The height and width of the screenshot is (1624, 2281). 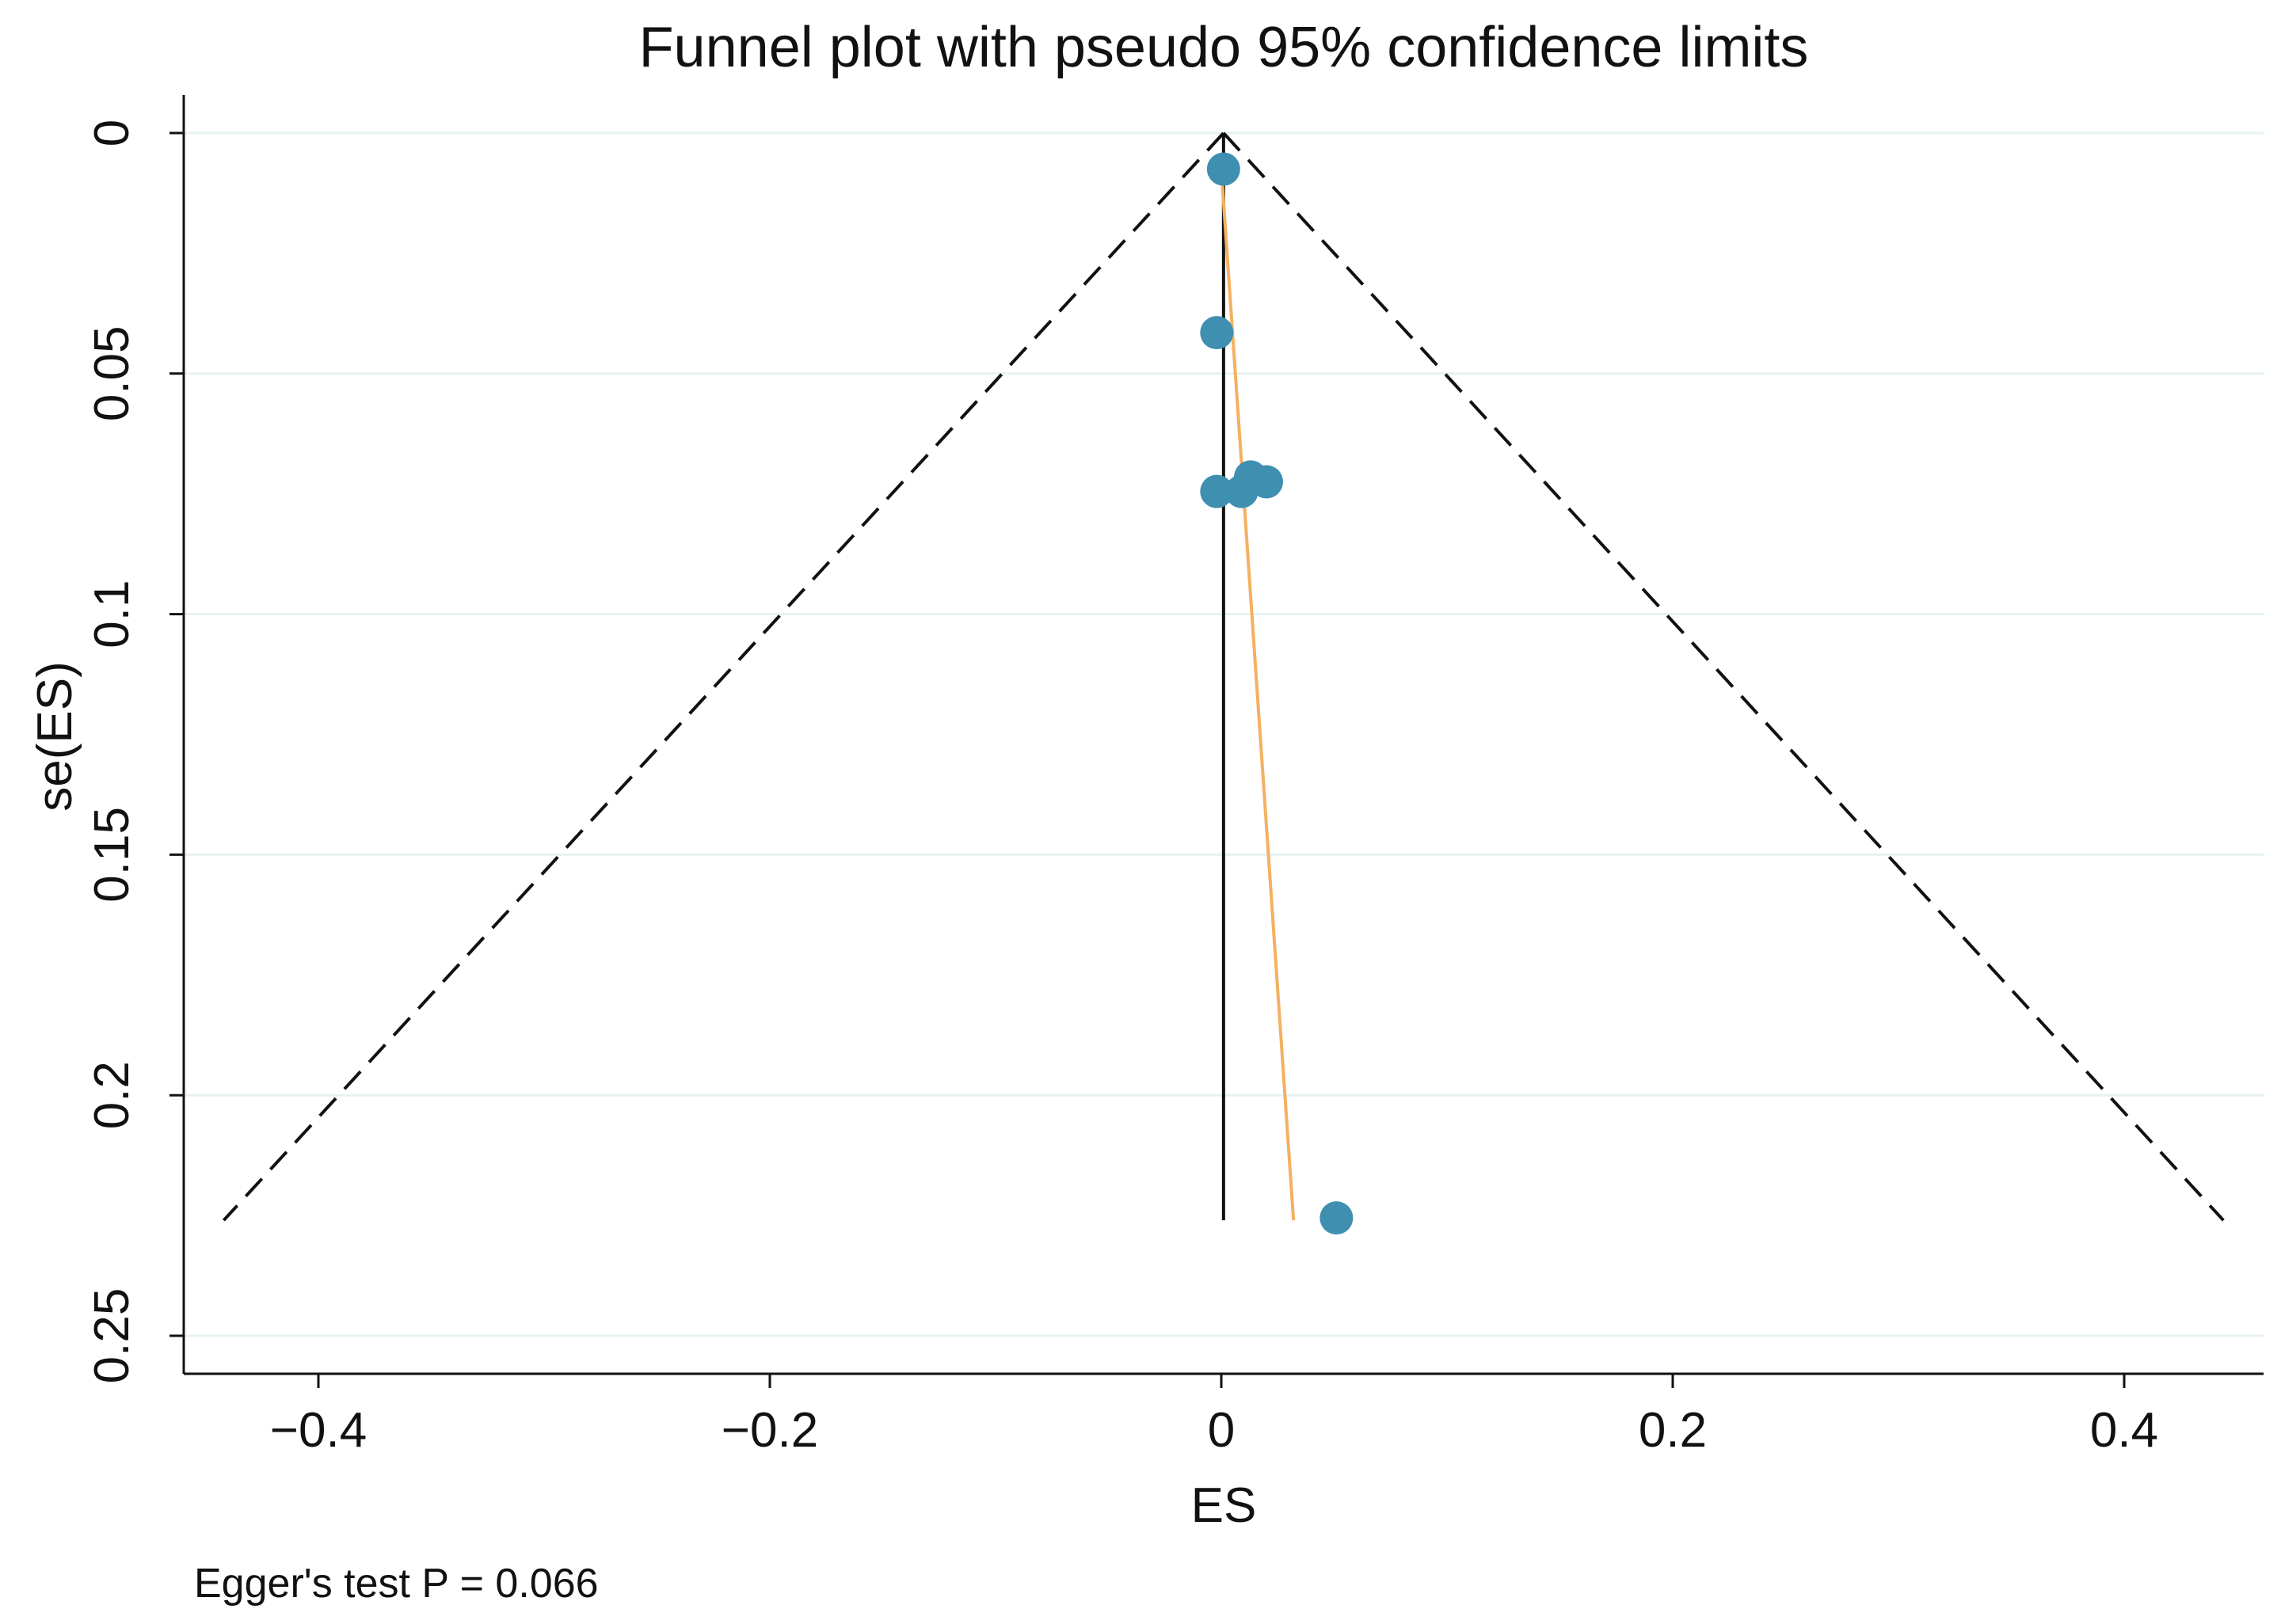 What do you see at coordinates (770, 1430) in the screenshot?
I see `x-tick-label: −0.2` at bounding box center [770, 1430].